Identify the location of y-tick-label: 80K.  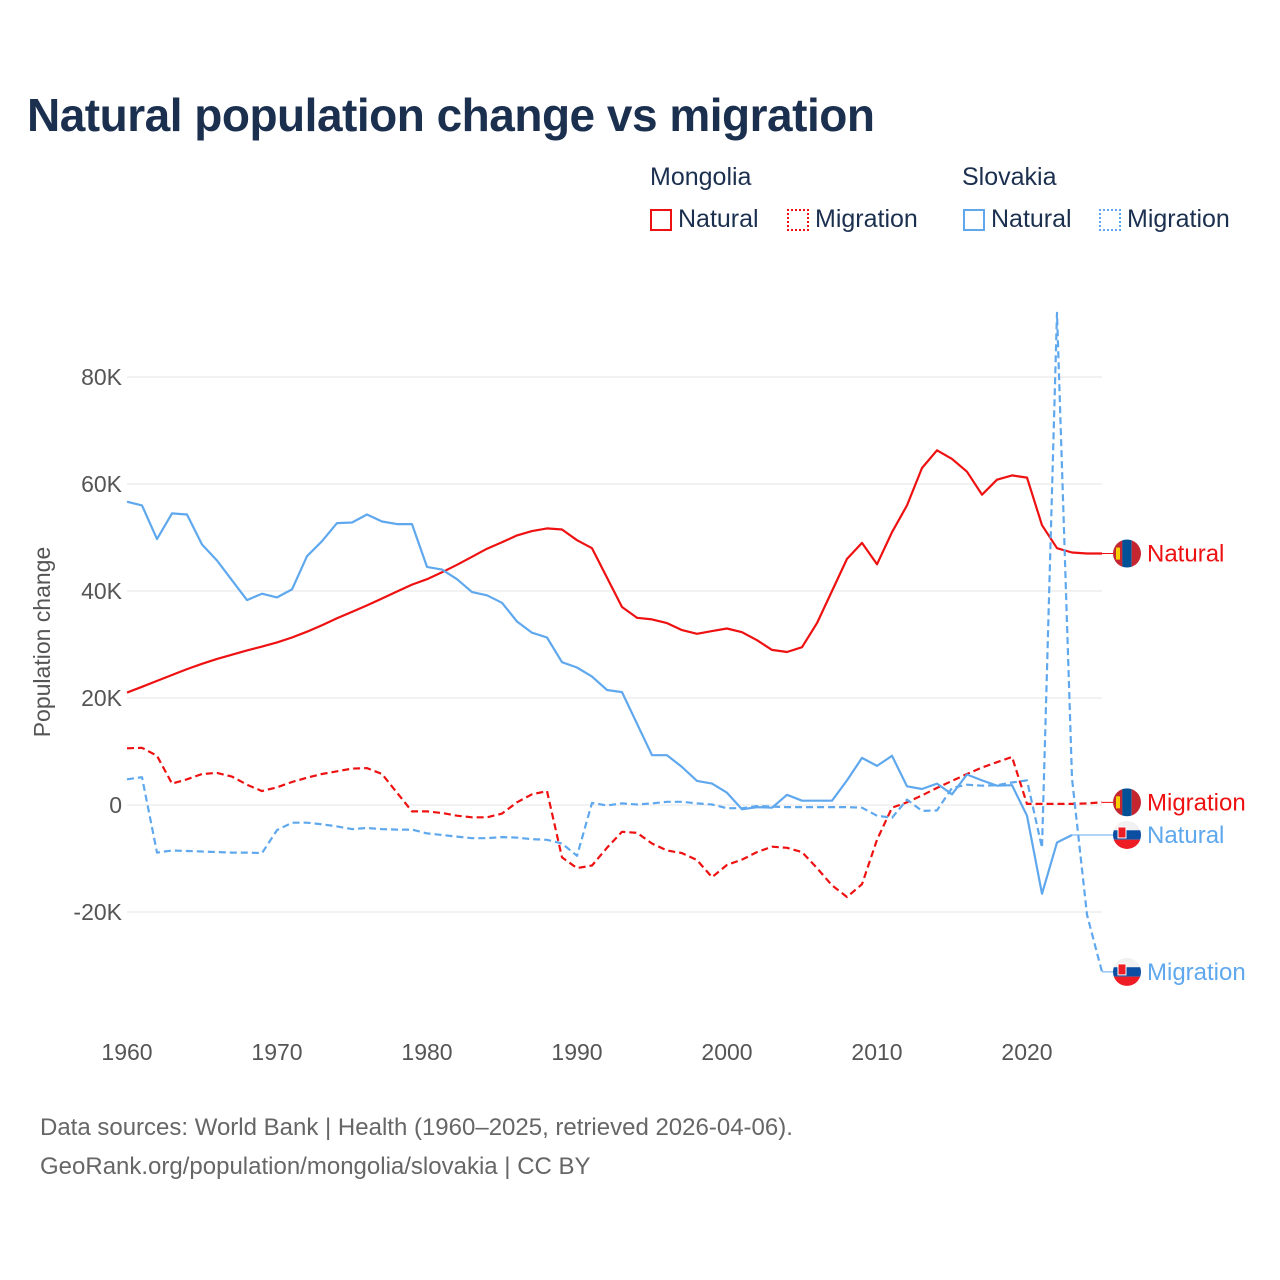
(102, 377).